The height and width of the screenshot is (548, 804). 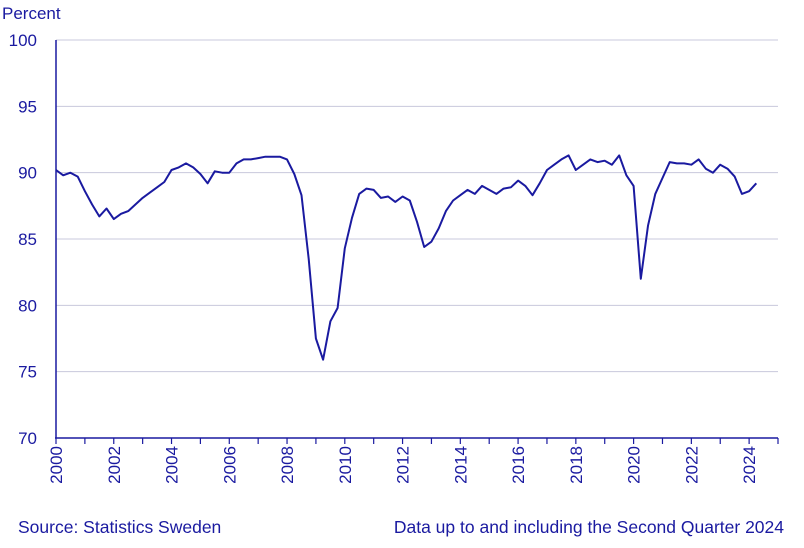 I want to click on x-tick-label: 2014, so click(x=460, y=465).